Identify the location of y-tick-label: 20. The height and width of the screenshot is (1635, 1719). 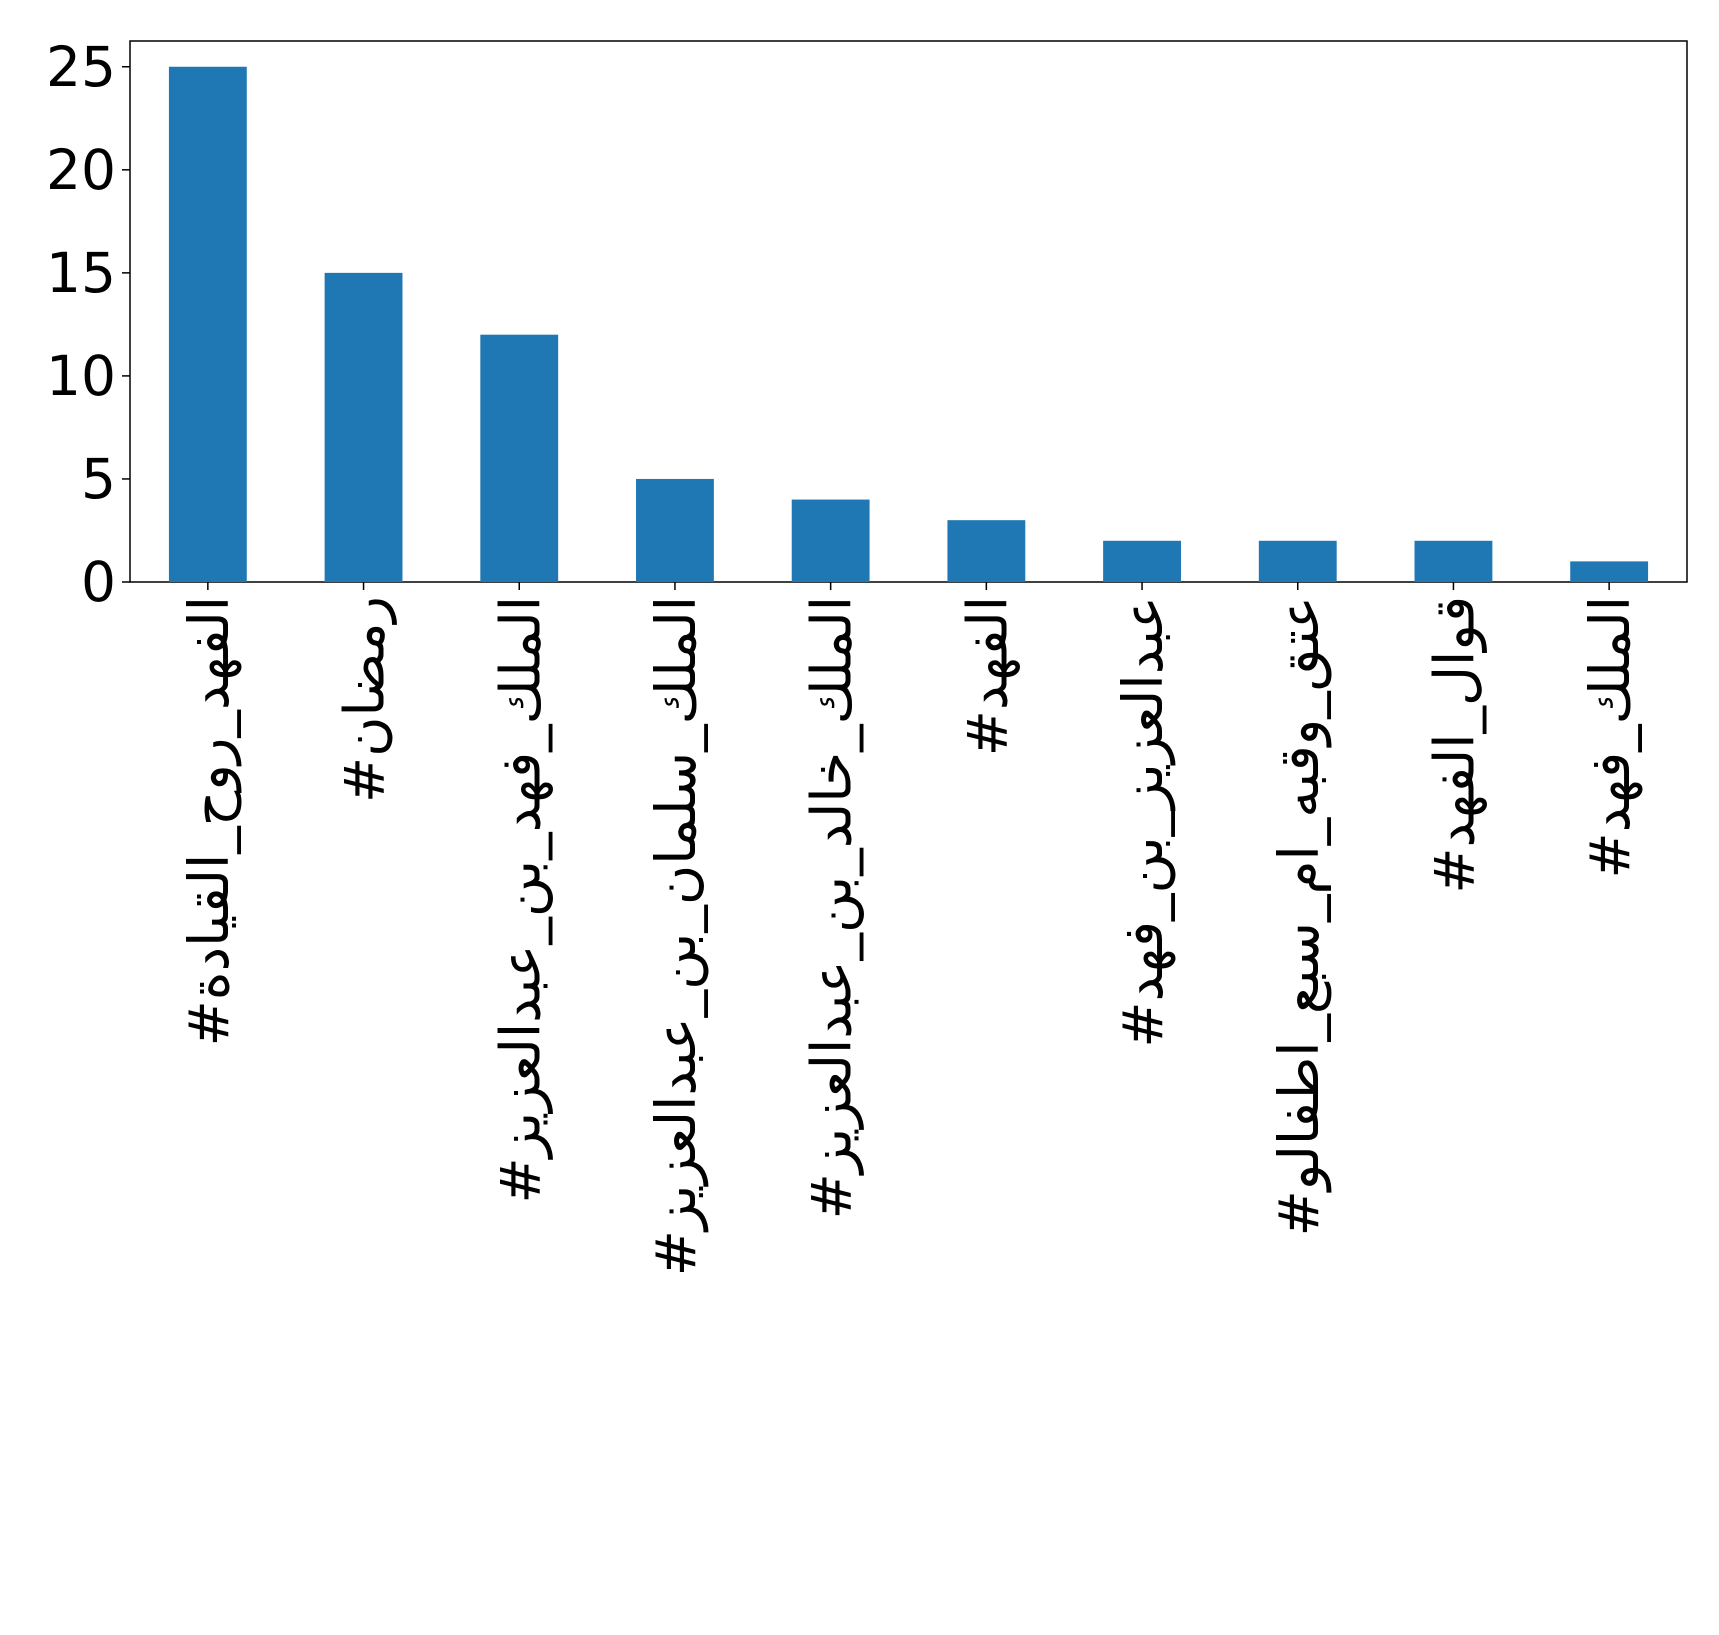
(81, 170).